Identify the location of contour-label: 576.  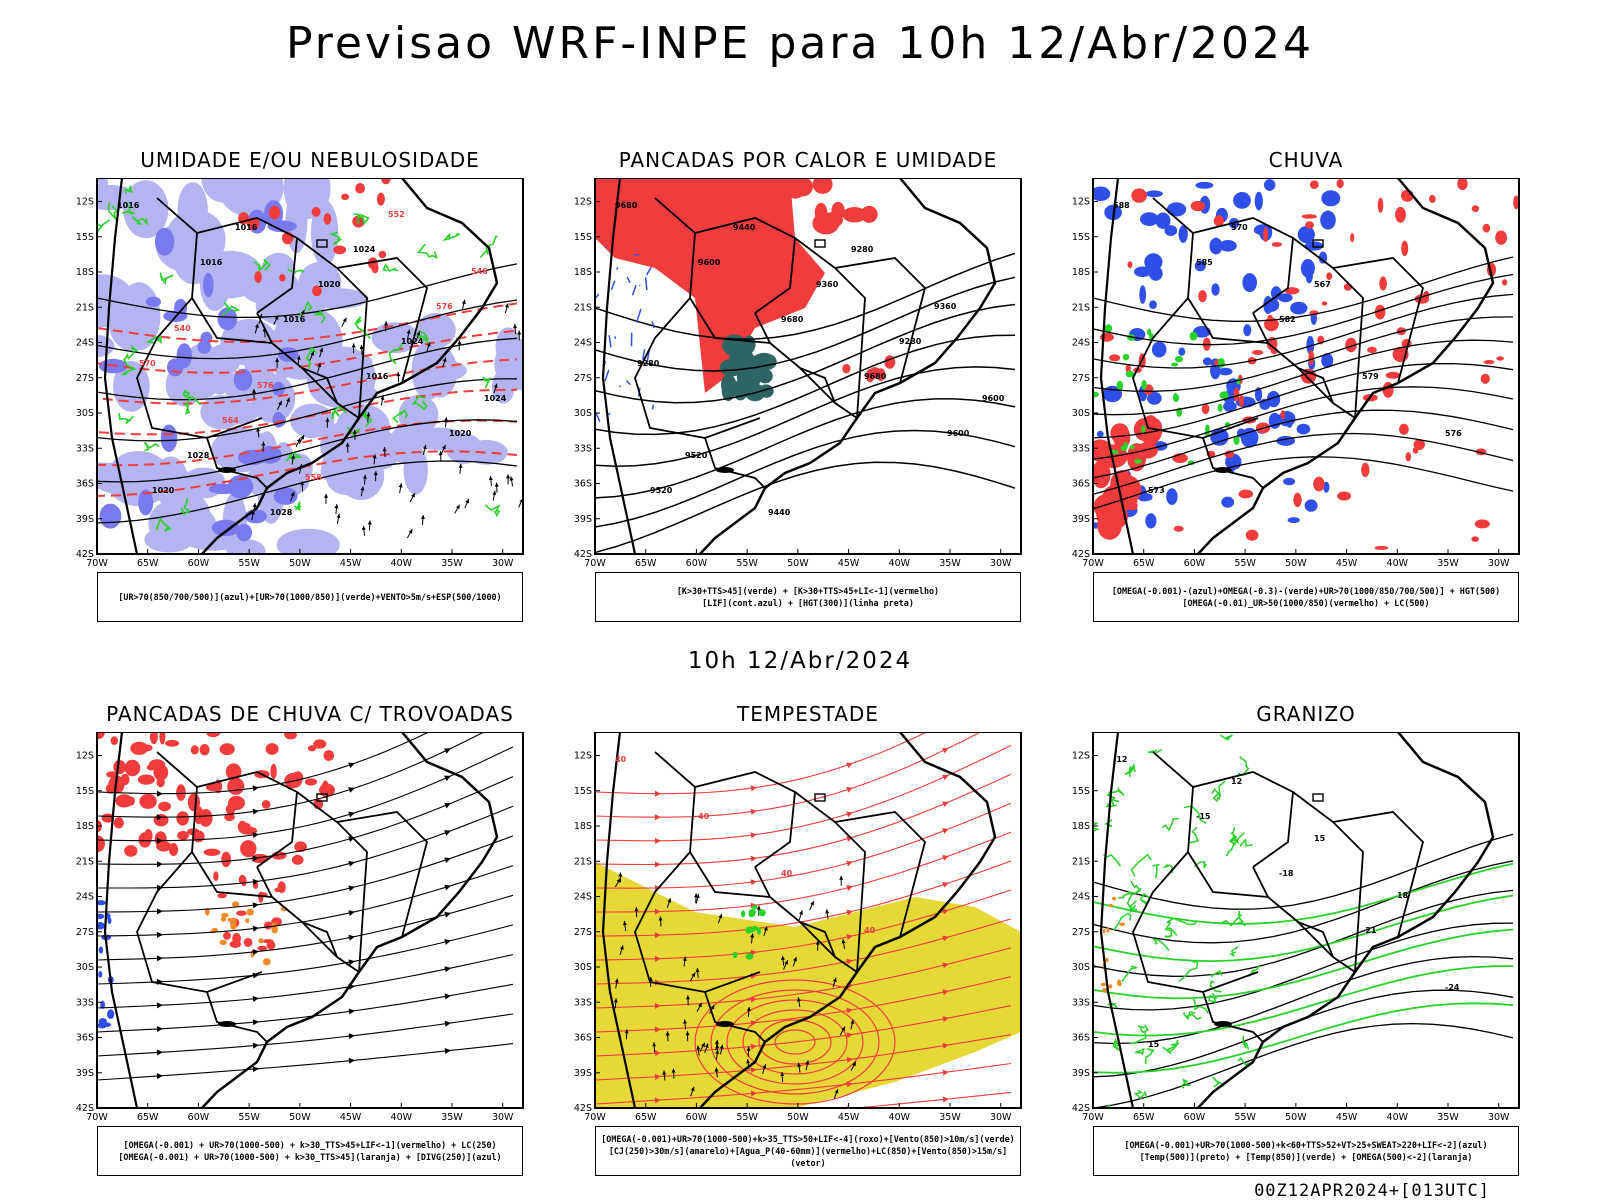
(444, 306).